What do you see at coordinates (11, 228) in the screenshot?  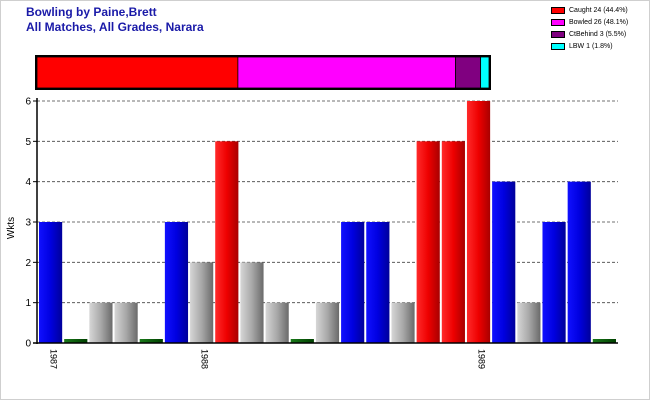 I see `y-axis-label: Wkts` at bounding box center [11, 228].